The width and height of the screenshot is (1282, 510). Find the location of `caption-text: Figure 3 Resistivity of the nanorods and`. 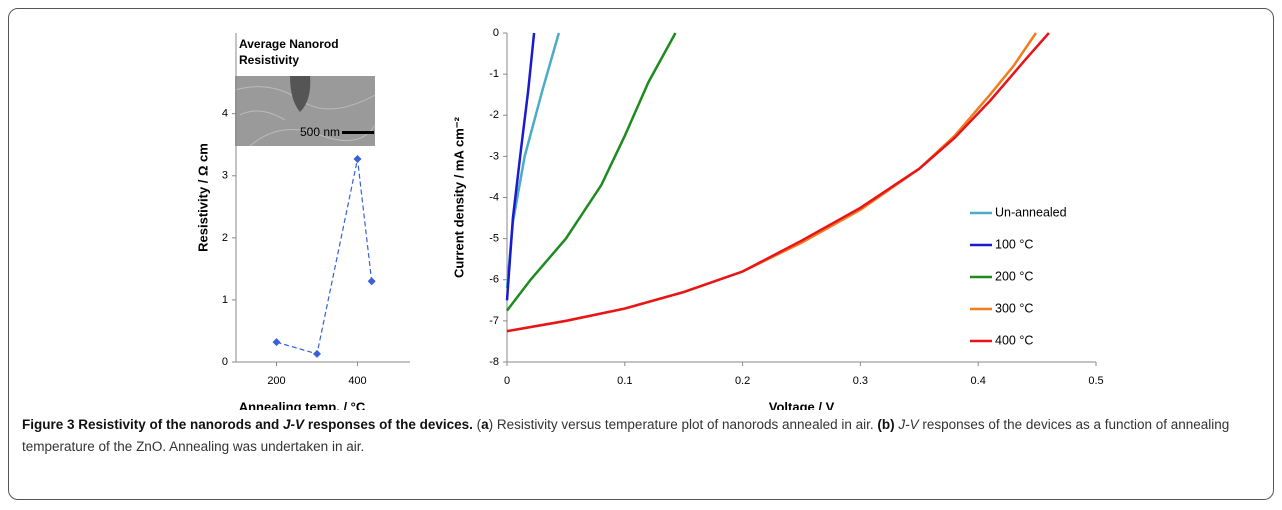

caption-text: Figure 3 Resistivity of the nanorods and is located at coordinates (153, 424).